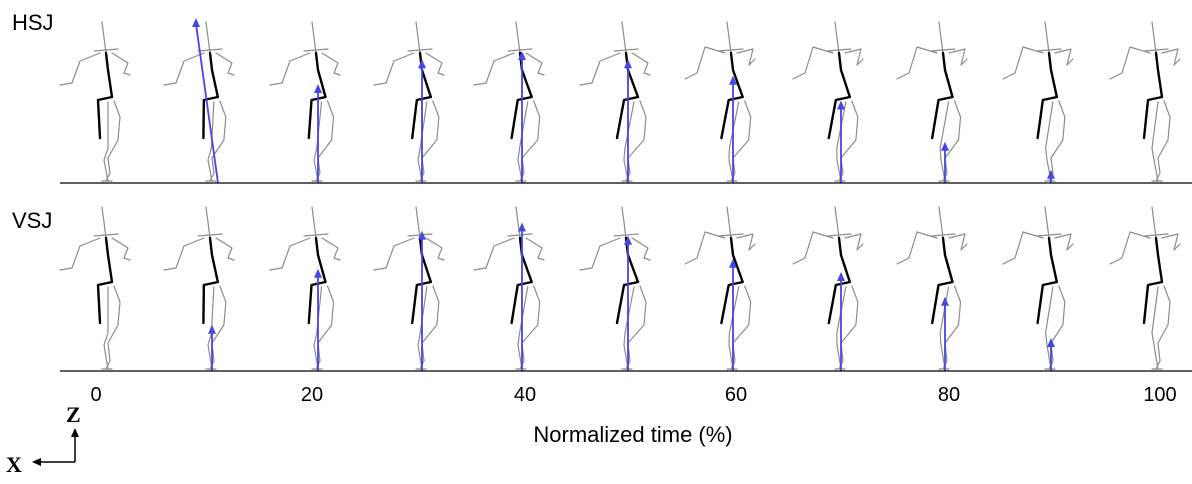  What do you see at coordinates (633, 434) in the screenshot?
I see `x-axis-label: Normalized time (%)` at bounding box center [633, 434].